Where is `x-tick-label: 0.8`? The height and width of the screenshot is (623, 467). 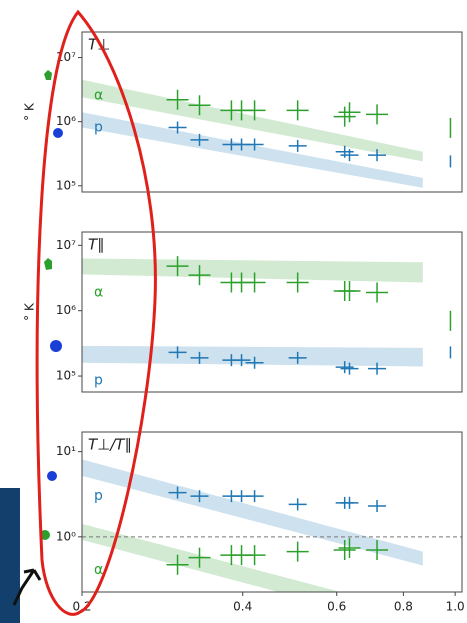 x-tick-label: 0.8 is located at coordinates (403, 607).